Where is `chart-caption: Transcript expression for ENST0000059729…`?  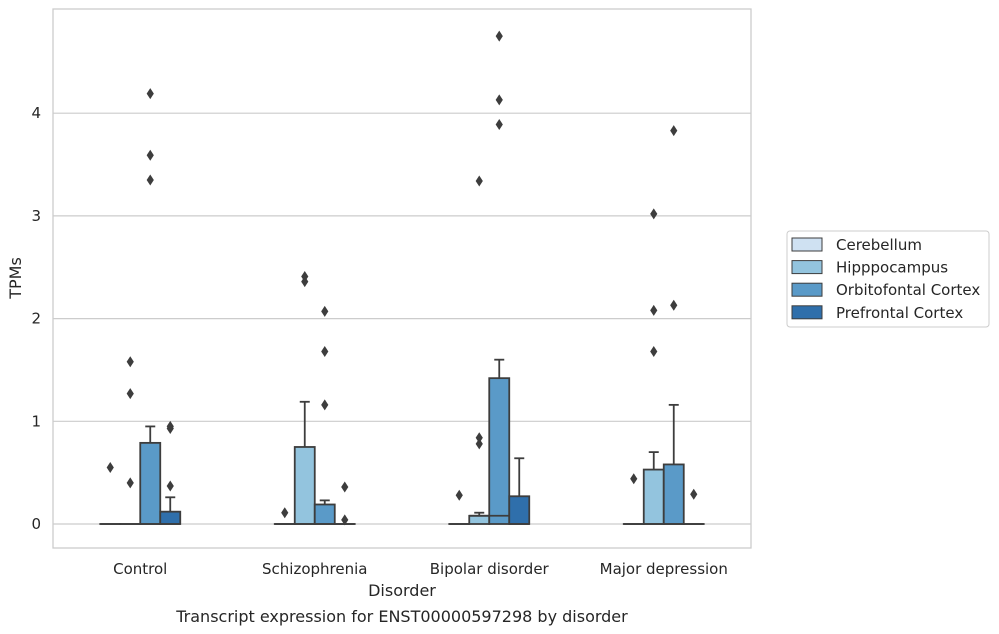 chart-caption: Transcript expression for ENST0000059729… is located at coordinates (401, 616).